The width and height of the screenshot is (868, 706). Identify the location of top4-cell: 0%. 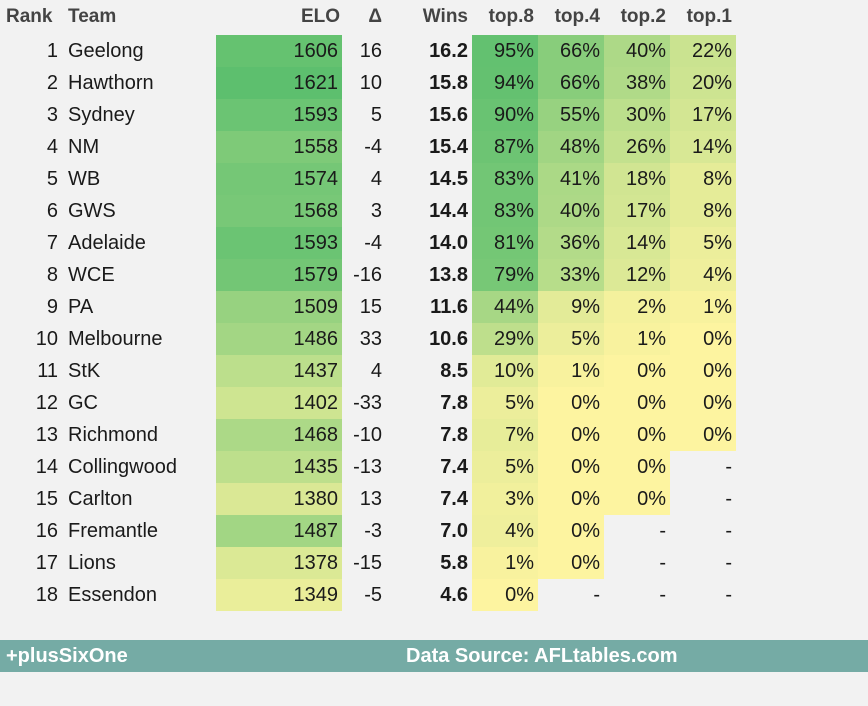
(571, 467).